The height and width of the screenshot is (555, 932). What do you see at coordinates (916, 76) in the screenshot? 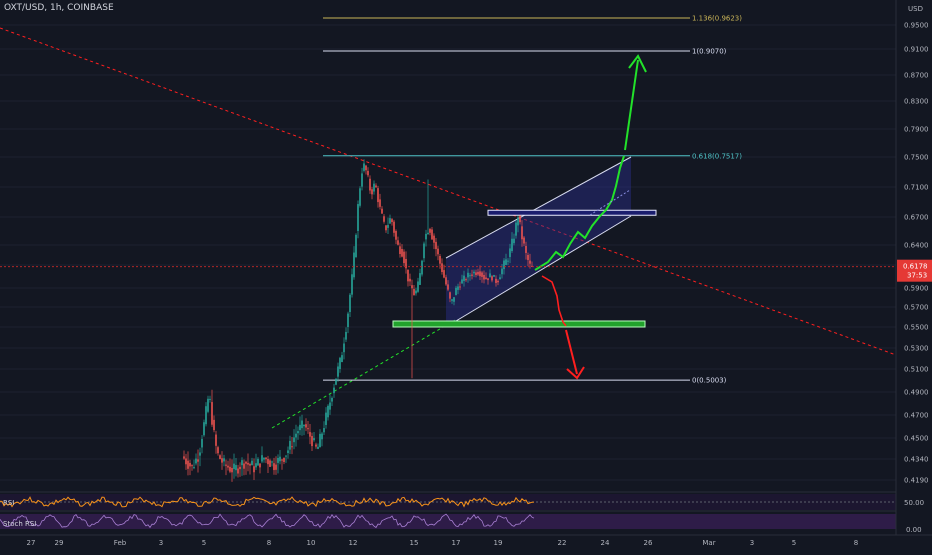
I see `price-tick-label: 0.8700` at bounding box center [916, 76].